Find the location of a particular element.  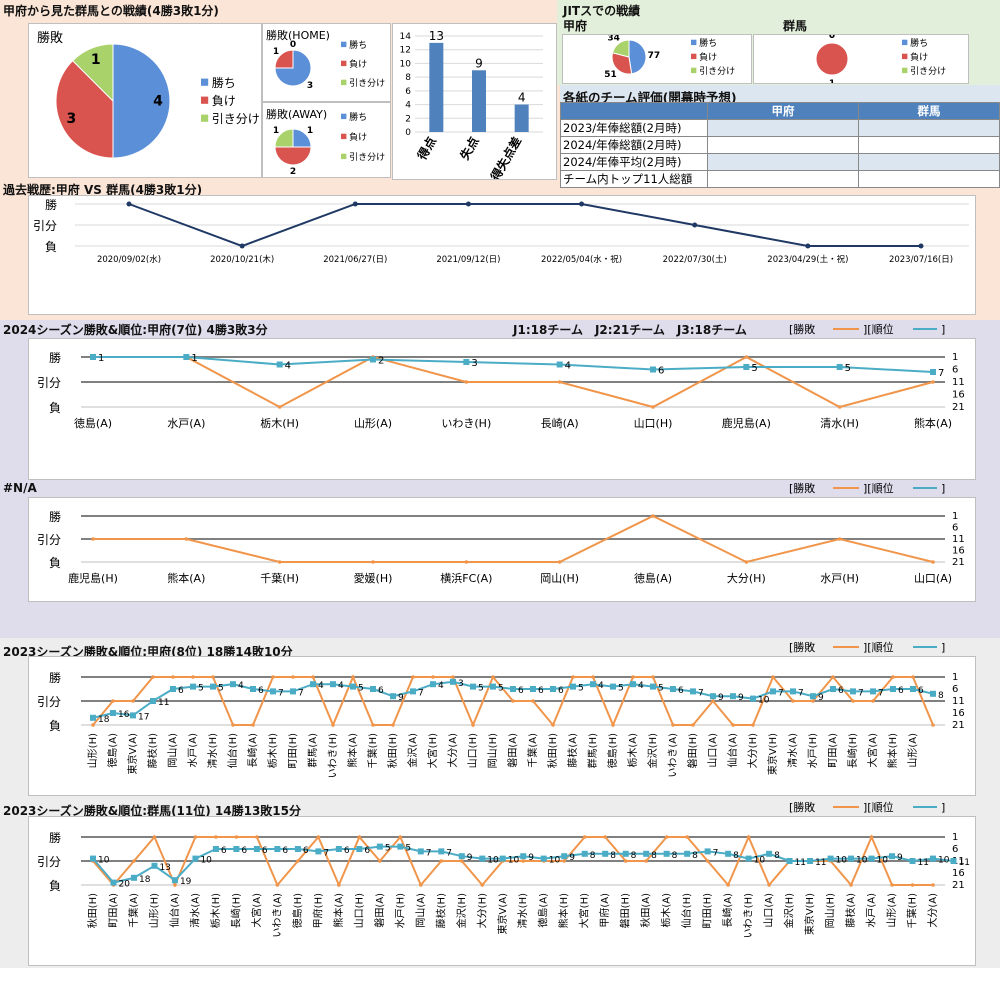

category-label: 長崎(H) is located at coordinates (235, 910).